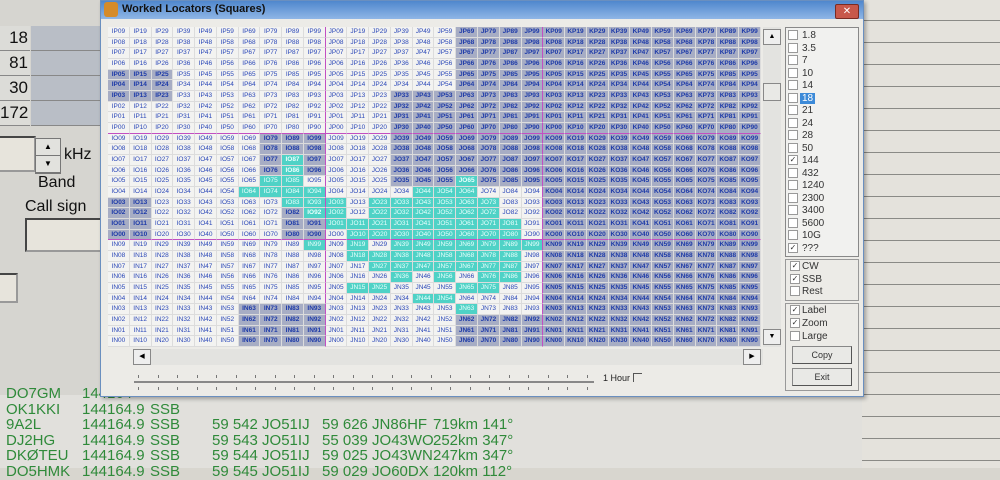 The height and width of the screenshot is (480, 1000). What do you see at coordinates (314, 64) in the screenshot?
I see `locator-square-ip96: IP96` at bounding box center [314, 64].